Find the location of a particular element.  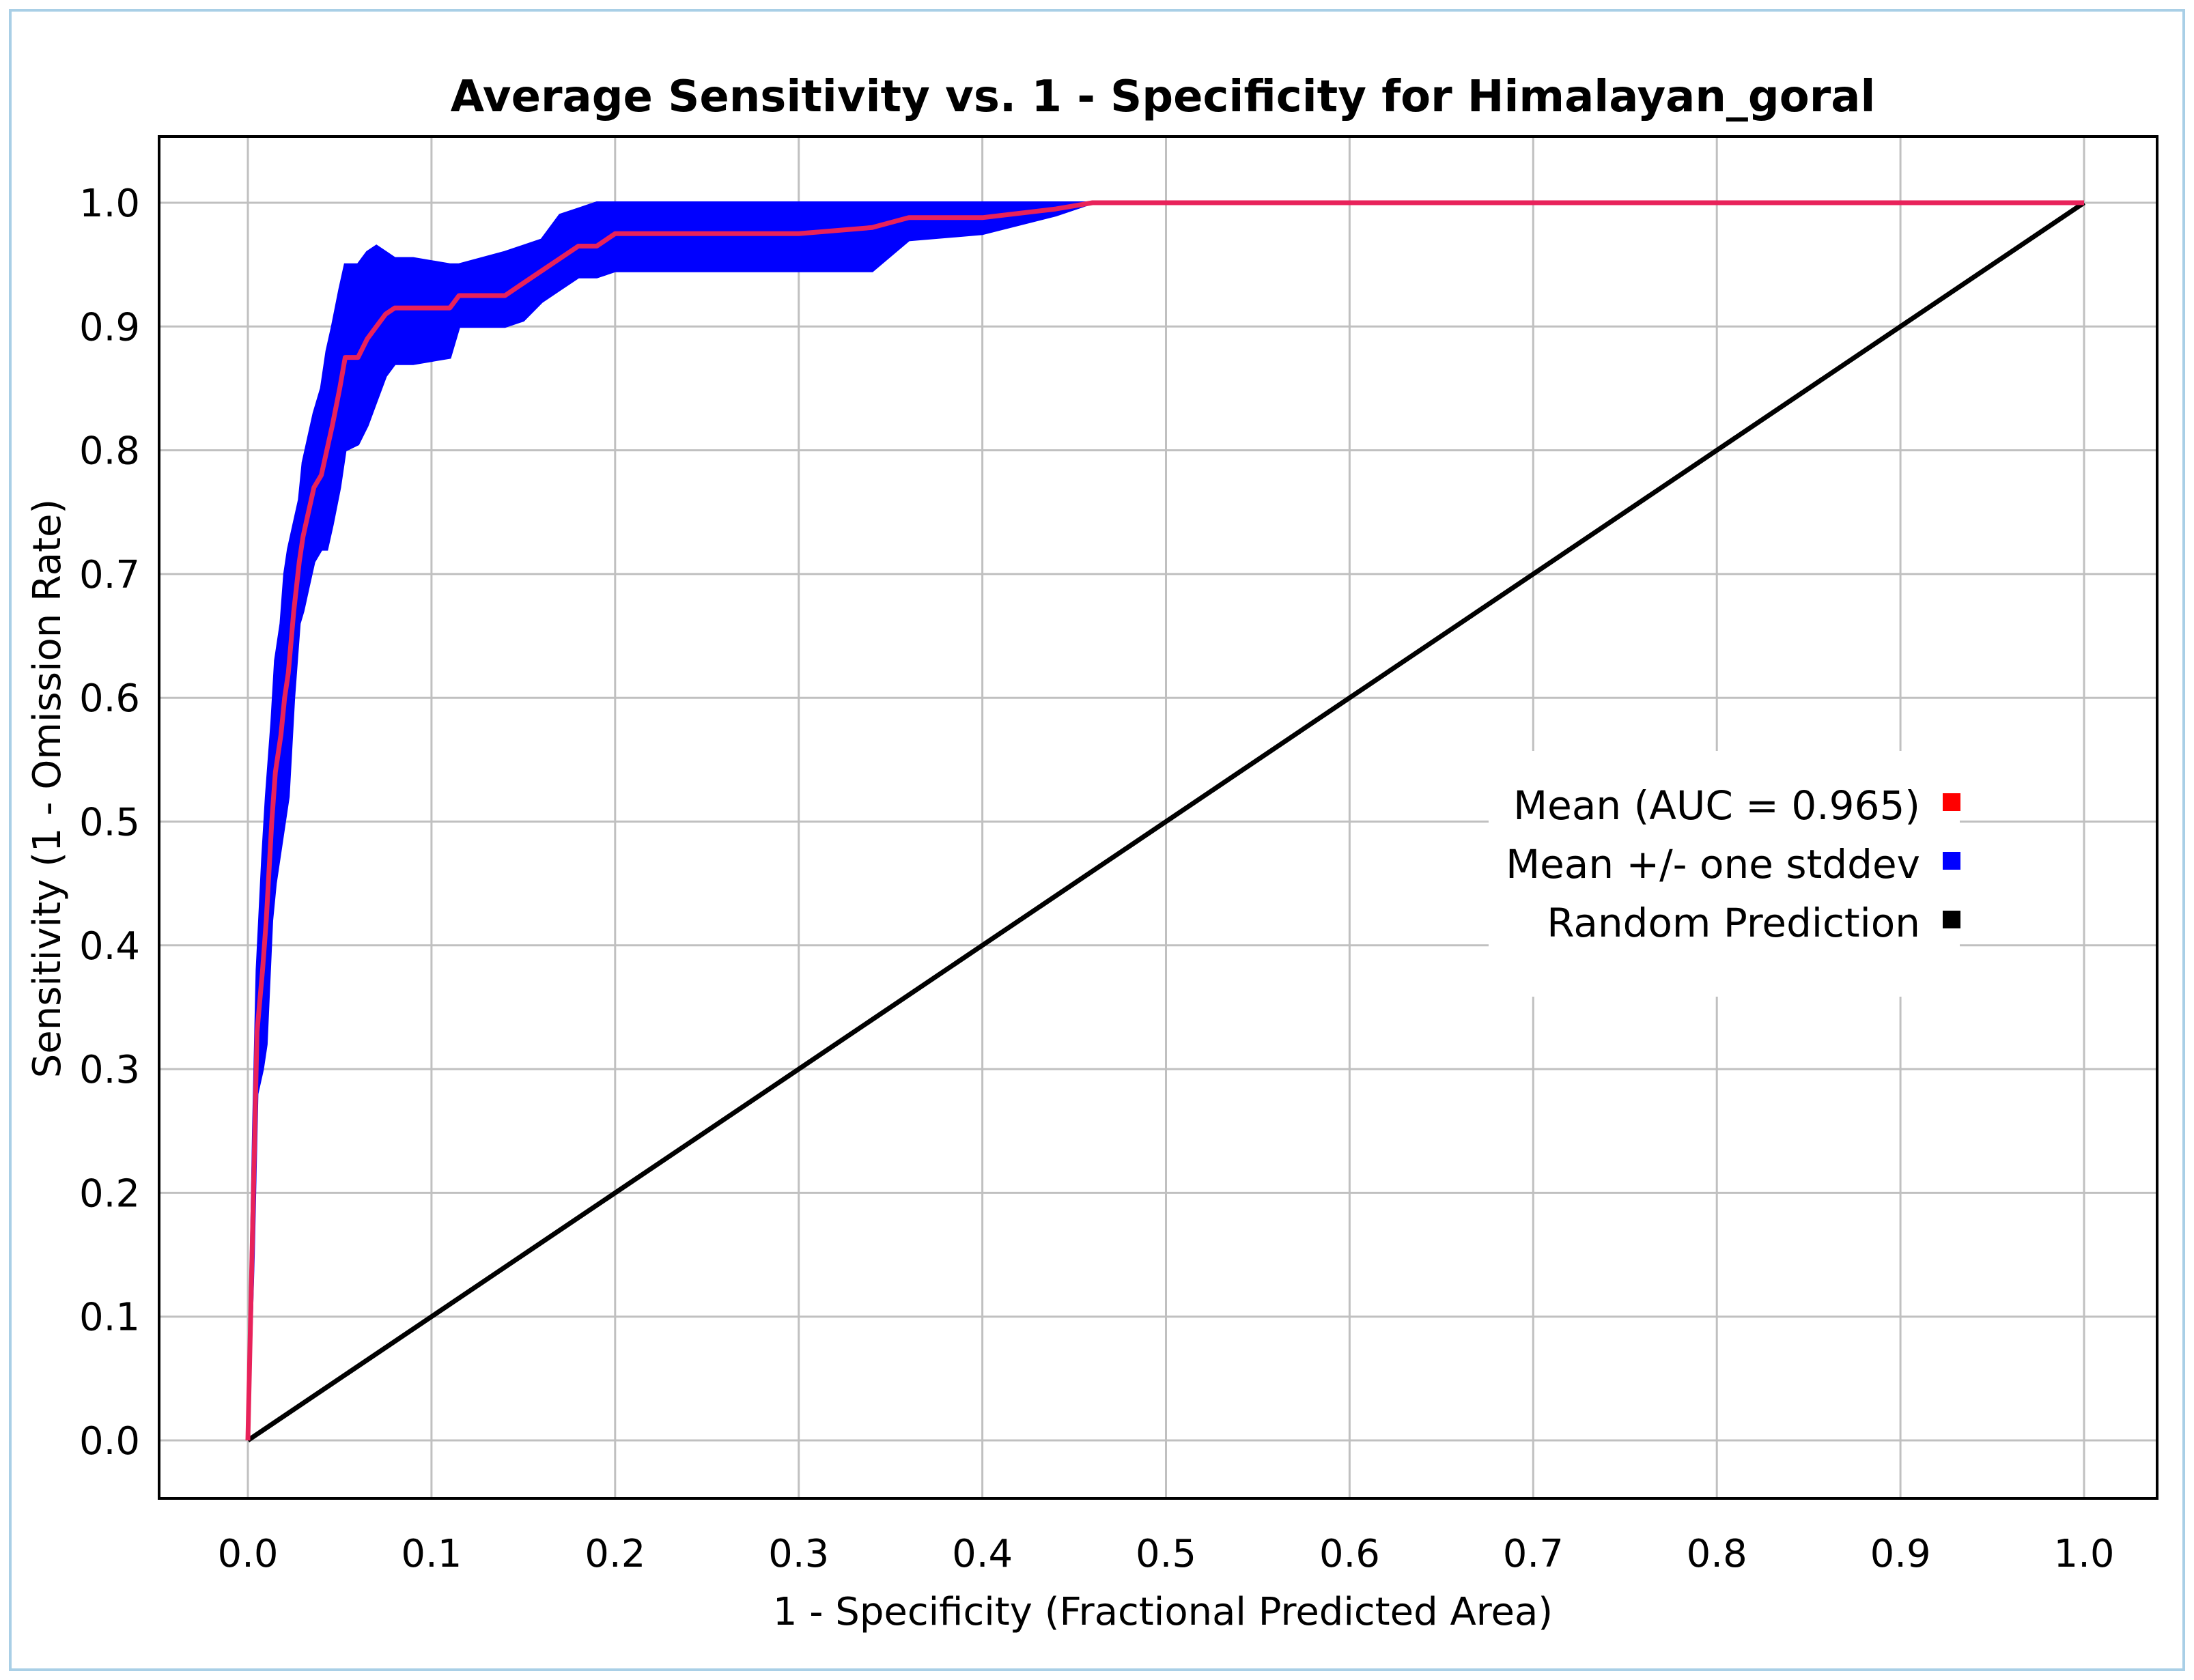

legend-background is located at coordinates (1724, 874).